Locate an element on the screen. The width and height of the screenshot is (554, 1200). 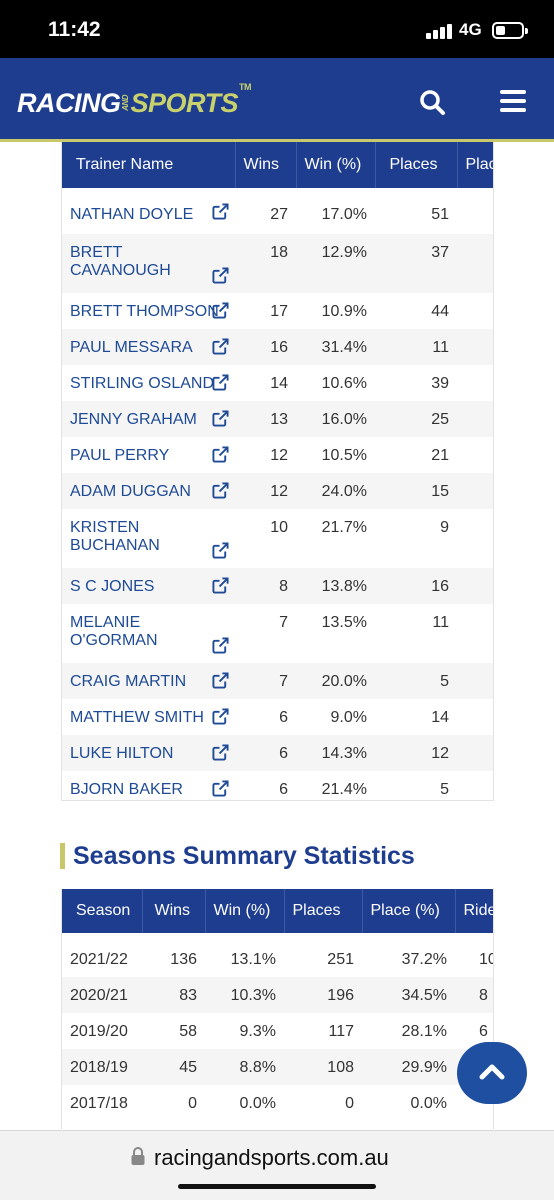
season-place-pct-cell: 29.9% is located at coordinates (408, 1067).